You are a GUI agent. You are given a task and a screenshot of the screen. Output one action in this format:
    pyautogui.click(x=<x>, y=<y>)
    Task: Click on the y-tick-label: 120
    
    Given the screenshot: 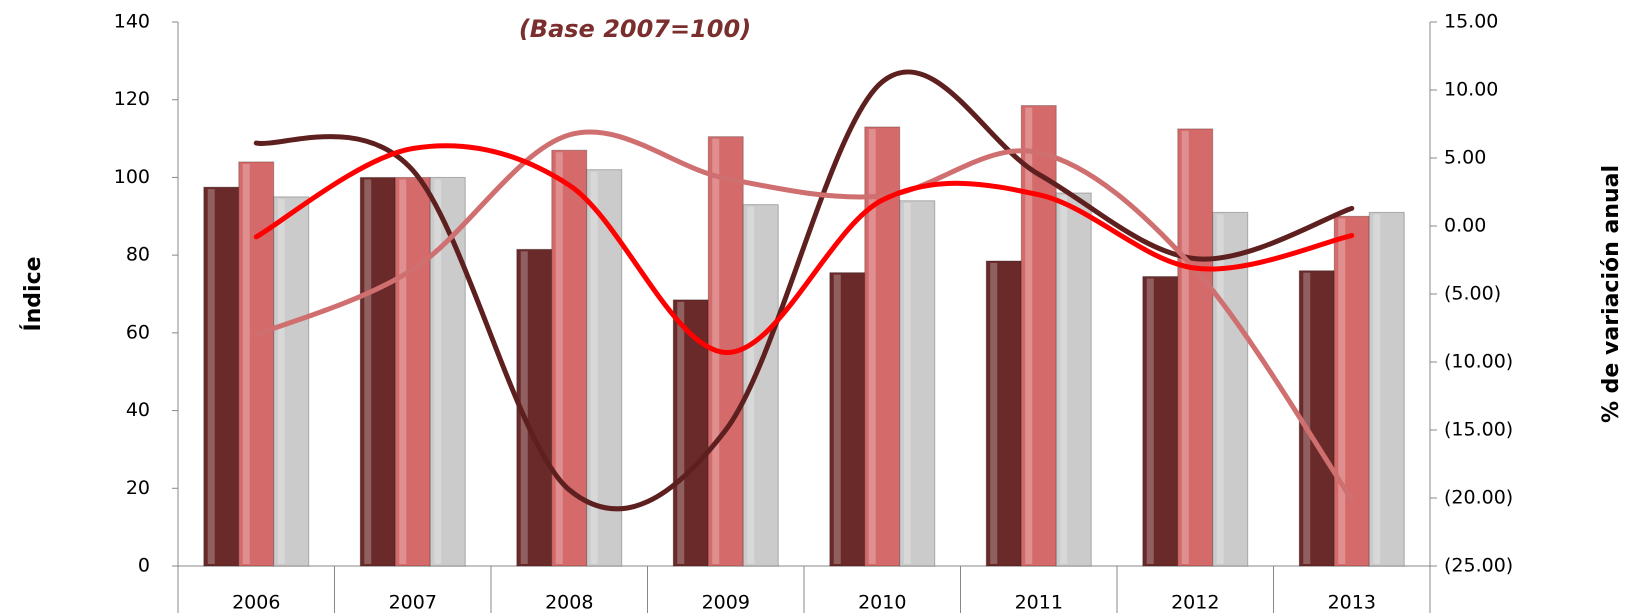 What is the action you would take?
    pyautogui.click(x=132, y=99)
    